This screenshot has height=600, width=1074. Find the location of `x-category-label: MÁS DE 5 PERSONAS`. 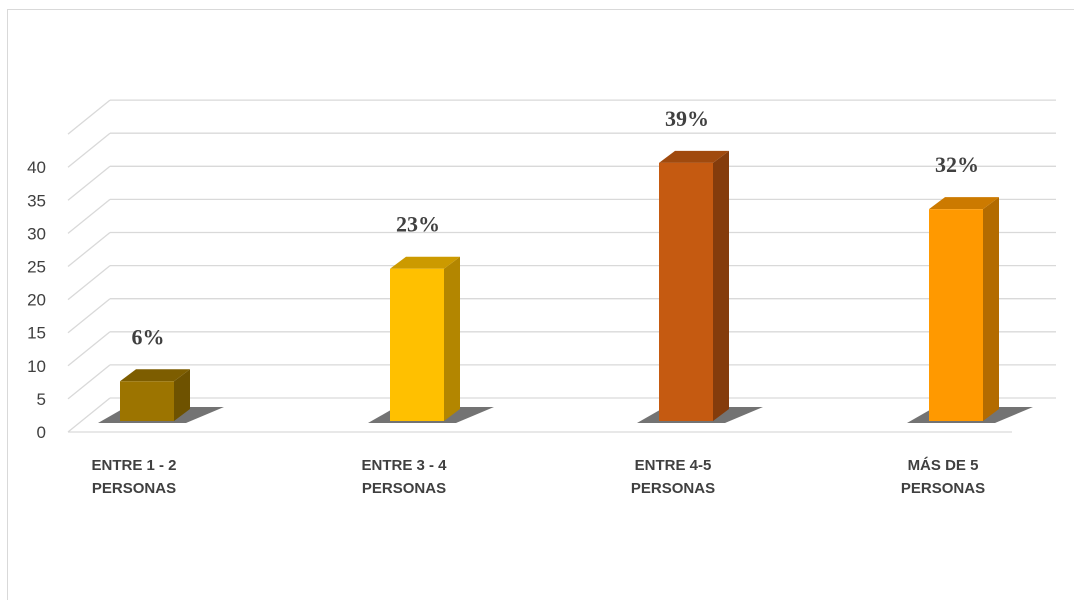

x-category-label: MÁS DE 5 PERSONAS is located at coordinates (943, 477).